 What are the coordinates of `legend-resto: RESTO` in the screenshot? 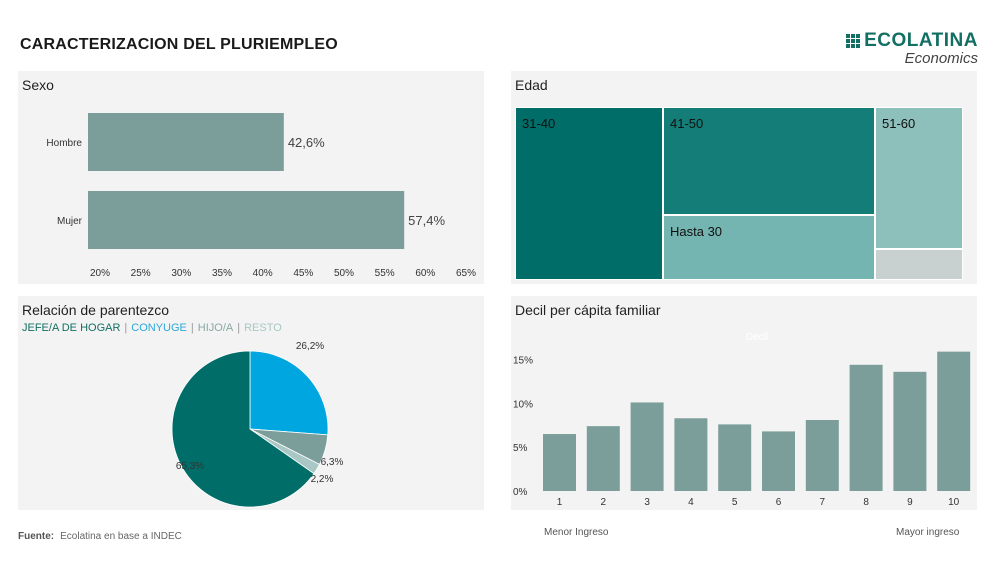 It's located at (263, 328).